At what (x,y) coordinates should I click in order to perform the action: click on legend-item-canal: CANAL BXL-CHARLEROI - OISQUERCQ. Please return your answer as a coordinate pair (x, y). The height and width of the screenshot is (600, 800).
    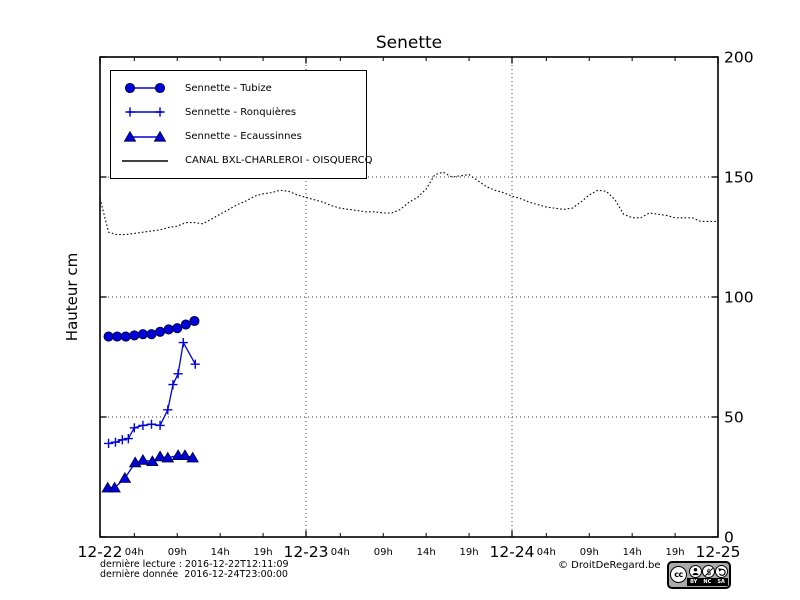
    Looking at the image, I should click on (246, 161).